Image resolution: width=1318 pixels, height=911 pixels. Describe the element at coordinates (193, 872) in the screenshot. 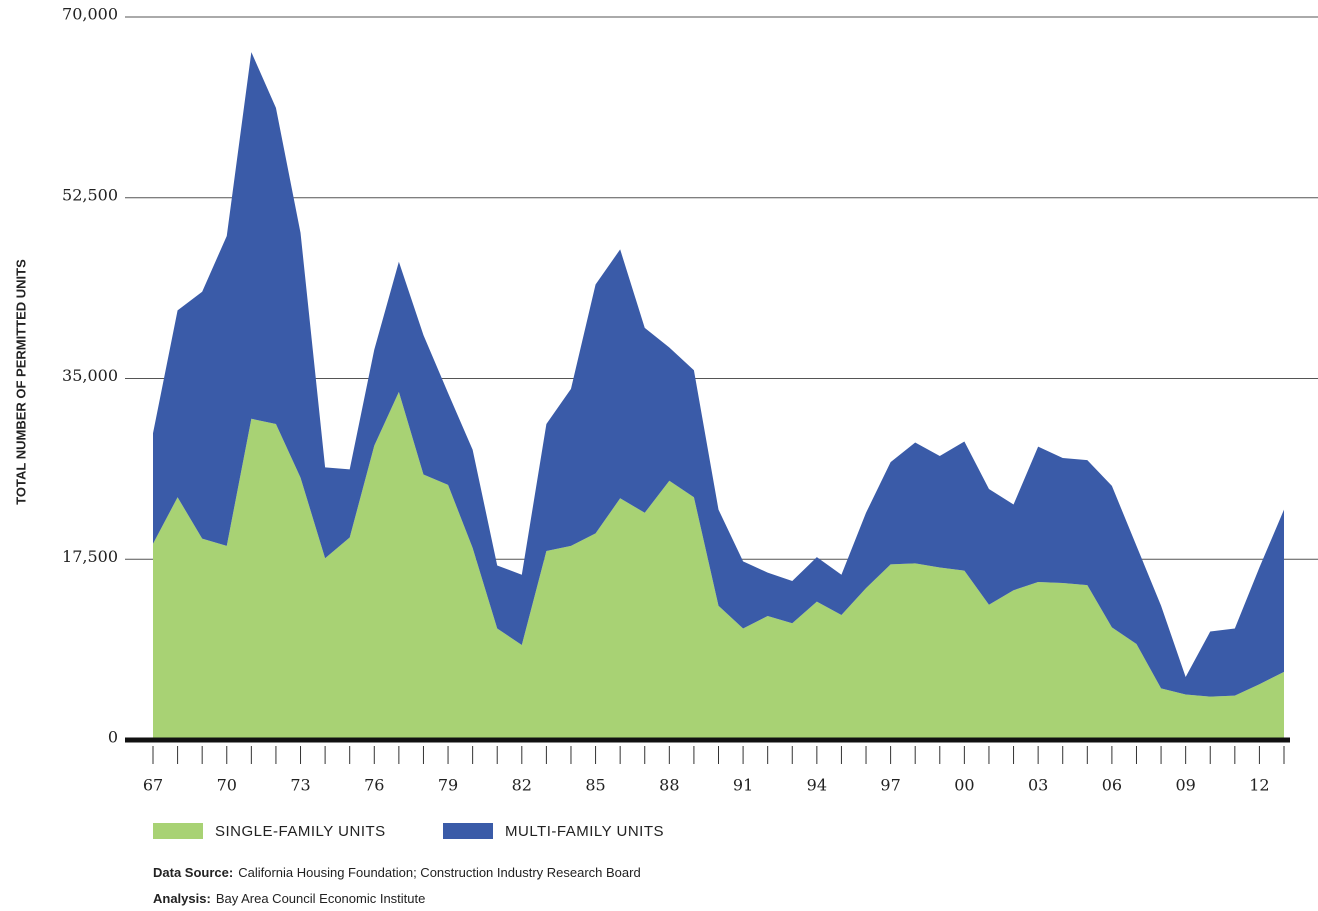

I see `note-label: Data Source:` at that location.